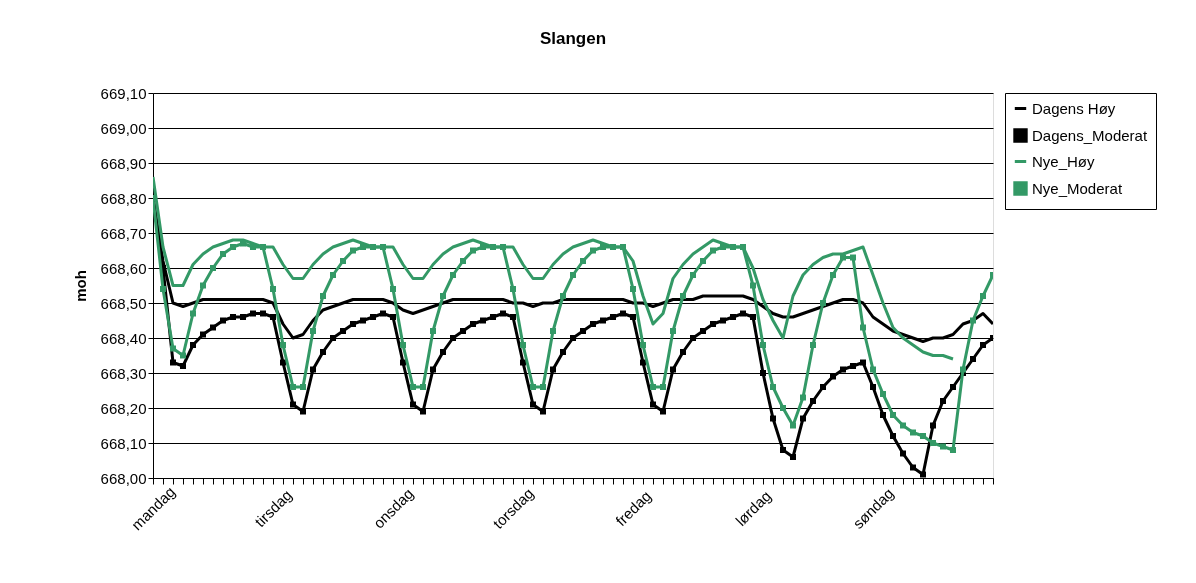  Describe the element at coordinates (573, 38) in the screenshot. I see `chart-title: Slangen` at that location.